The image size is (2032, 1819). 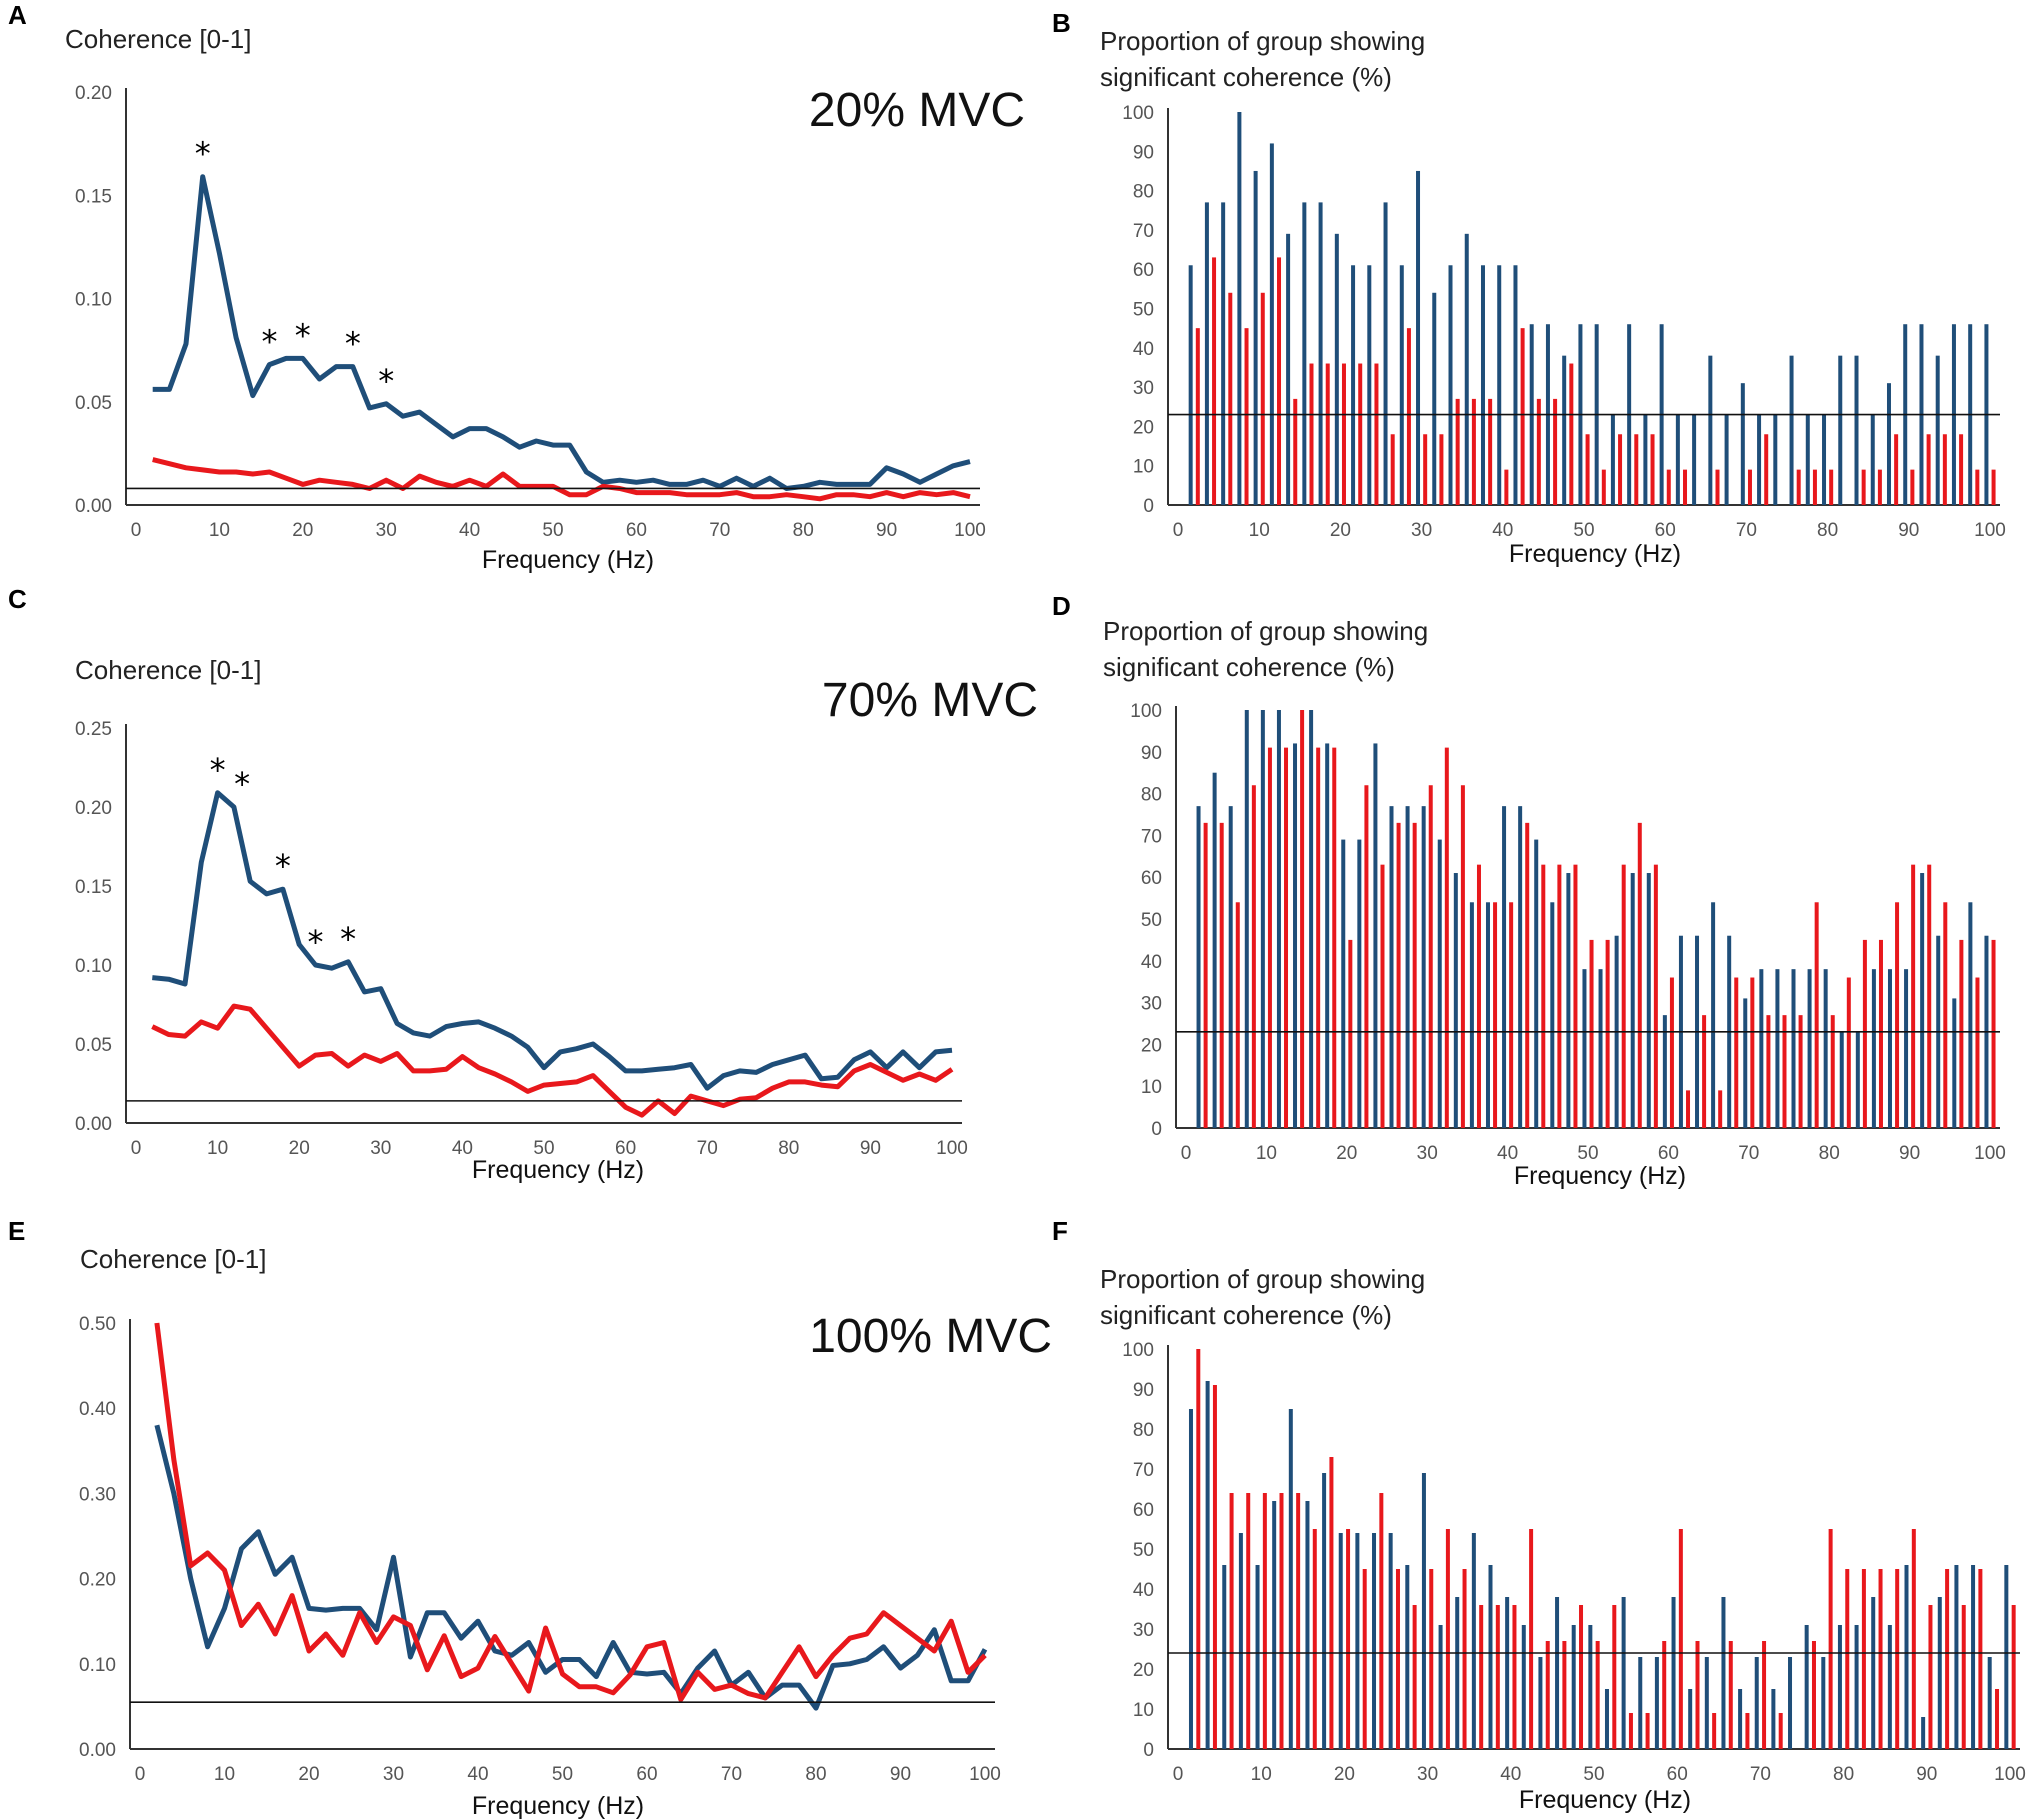 I want to click on panel-b-bar-red-58hz, so click(x=1652, y=469).